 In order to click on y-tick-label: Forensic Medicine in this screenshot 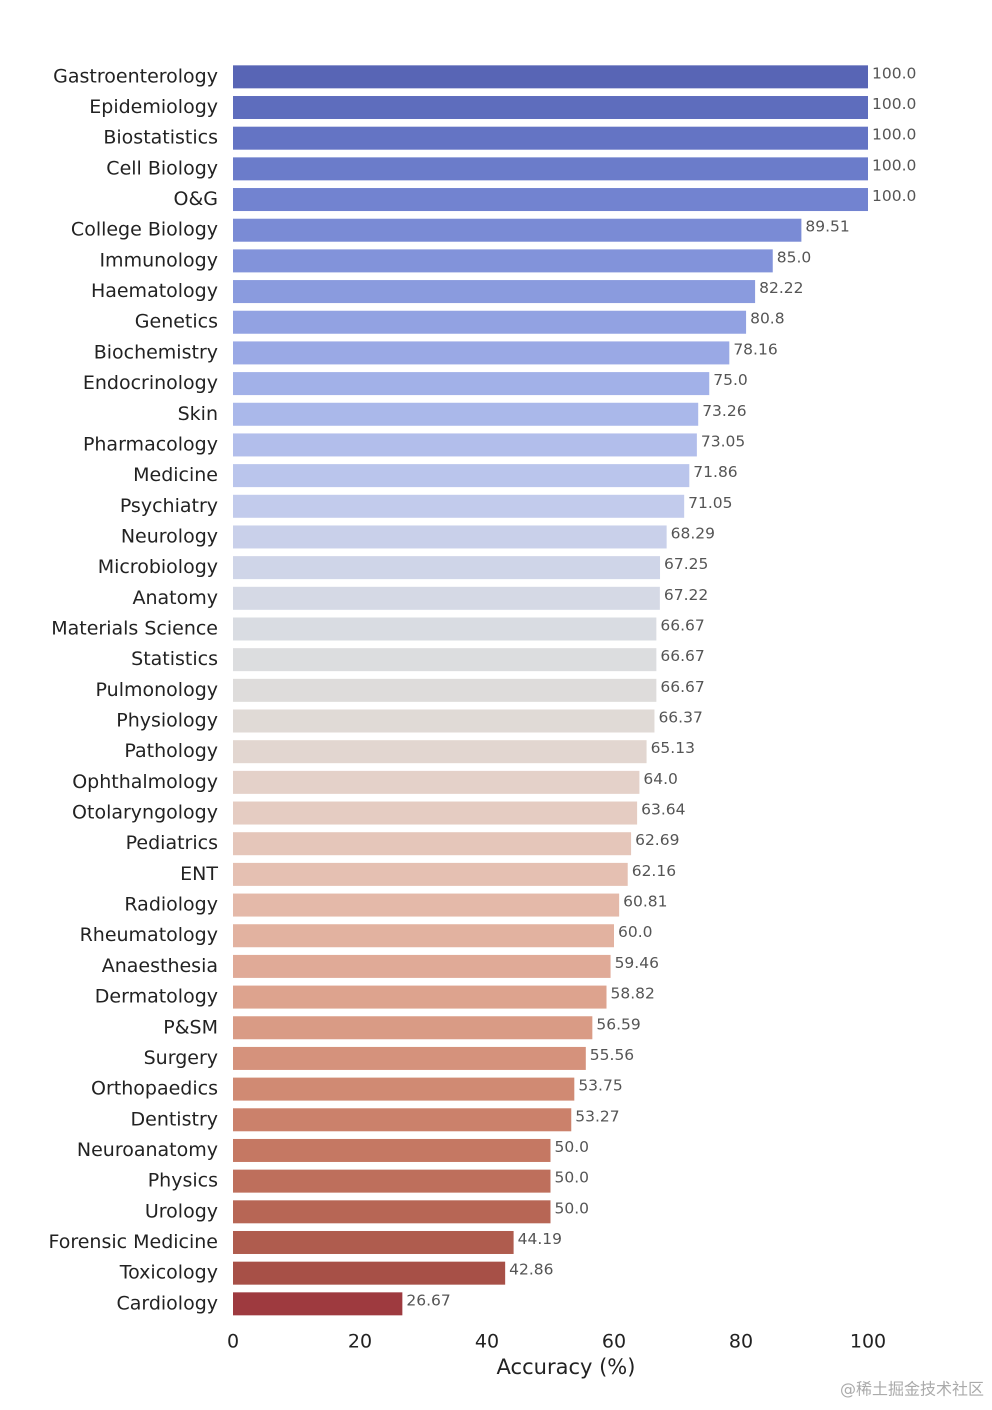, I will do `click(133, 1242)`.